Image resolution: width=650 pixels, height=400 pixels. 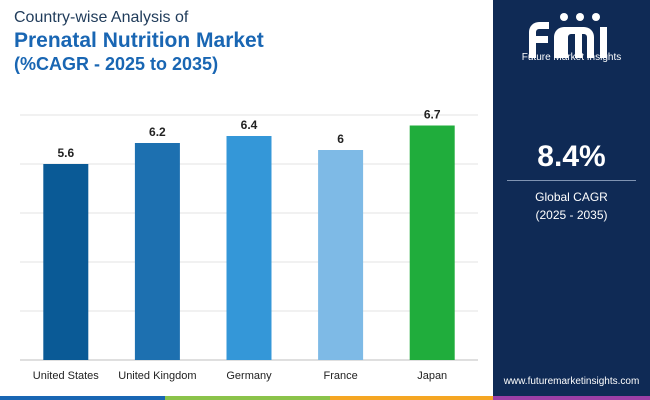 I want to click on bar-france, so click(x=341, y=255).